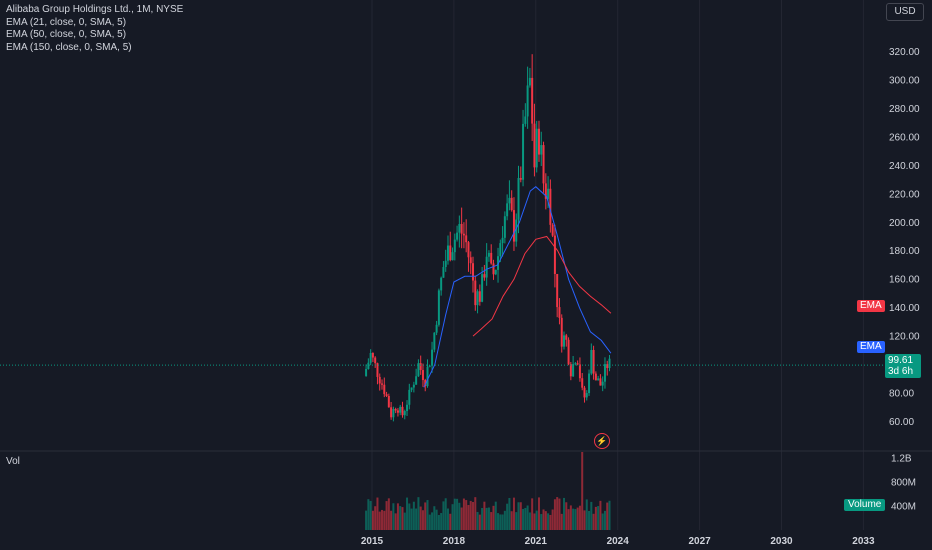 Image resolution: width=932 pixels, height=550 pixels. I want to click on price-tick-label: 60.00, so click(901, 422).